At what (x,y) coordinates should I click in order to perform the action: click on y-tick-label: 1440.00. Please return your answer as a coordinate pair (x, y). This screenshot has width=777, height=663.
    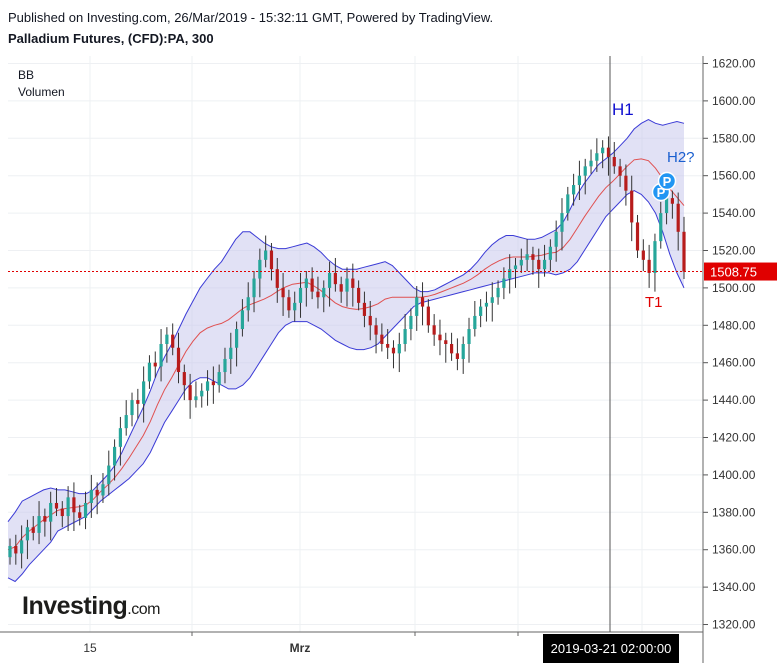
    Looking at the image, I should click on (734, 400).